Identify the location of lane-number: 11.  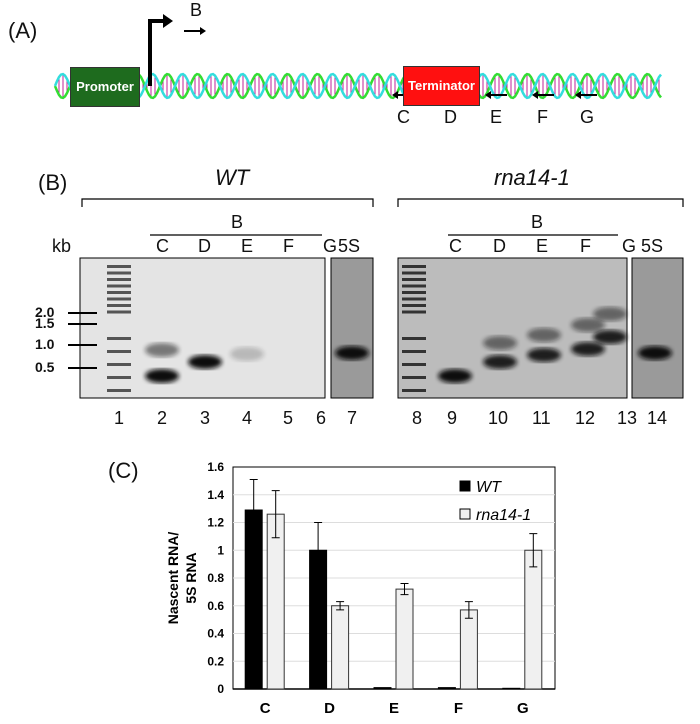
(541, 418).